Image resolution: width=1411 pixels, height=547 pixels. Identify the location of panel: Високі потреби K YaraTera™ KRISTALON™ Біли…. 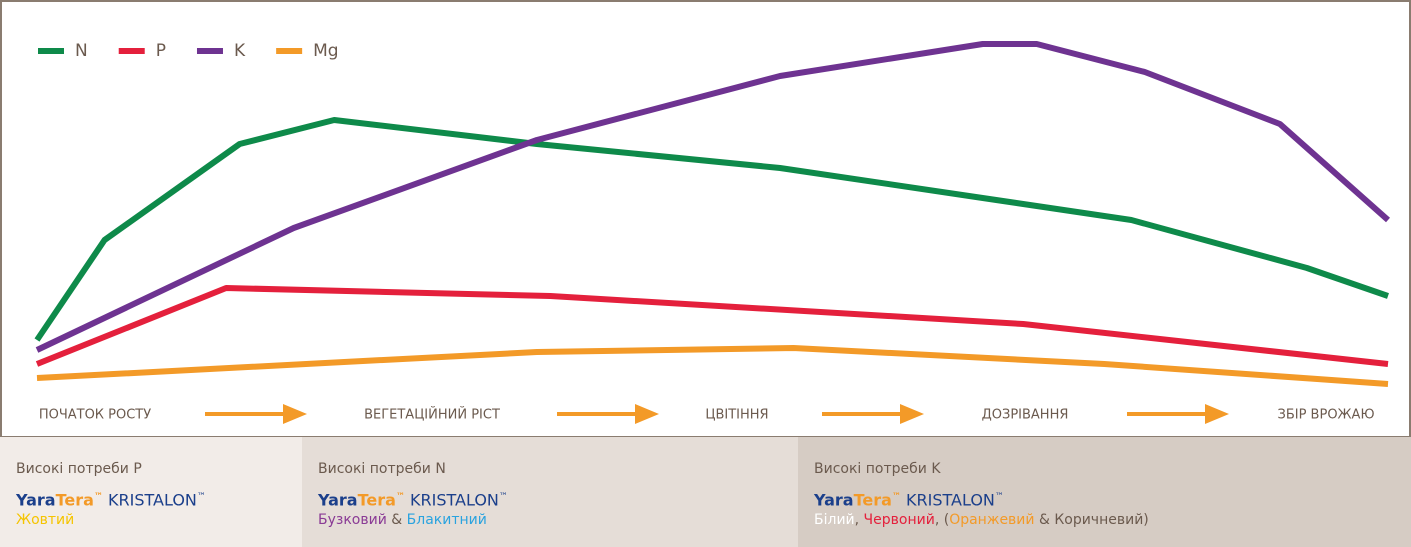
(1104, 492).